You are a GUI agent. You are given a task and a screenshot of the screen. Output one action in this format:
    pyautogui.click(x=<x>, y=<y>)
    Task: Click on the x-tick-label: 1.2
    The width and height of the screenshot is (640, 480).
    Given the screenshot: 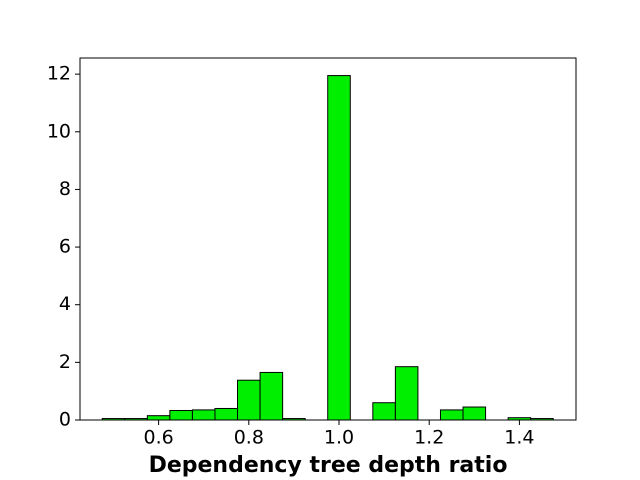 What is the action you would take?
    pyautogui.click(x=429, y=438)
    